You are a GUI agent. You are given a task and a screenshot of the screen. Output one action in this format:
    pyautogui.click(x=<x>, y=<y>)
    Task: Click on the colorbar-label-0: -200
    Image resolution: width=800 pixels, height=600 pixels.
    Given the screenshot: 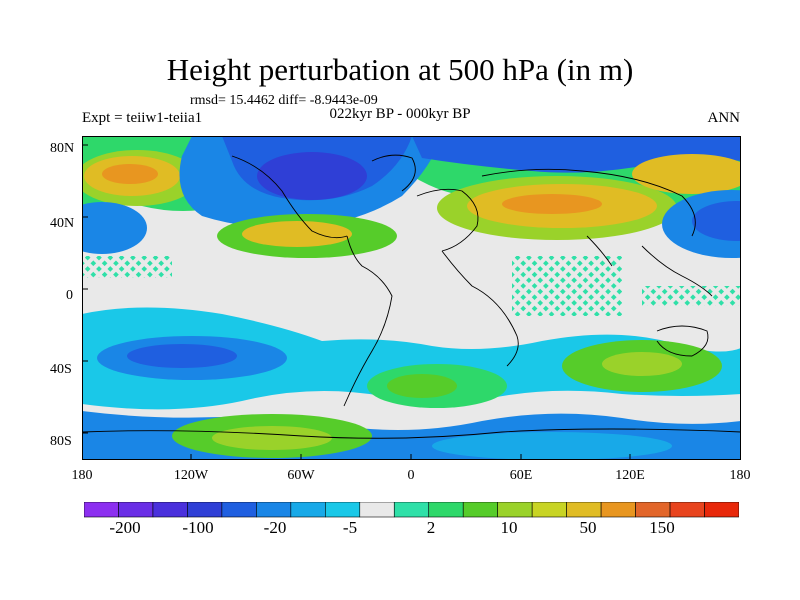 What is the action you would take?
    pyautogui.click(x=125, y=527)
    